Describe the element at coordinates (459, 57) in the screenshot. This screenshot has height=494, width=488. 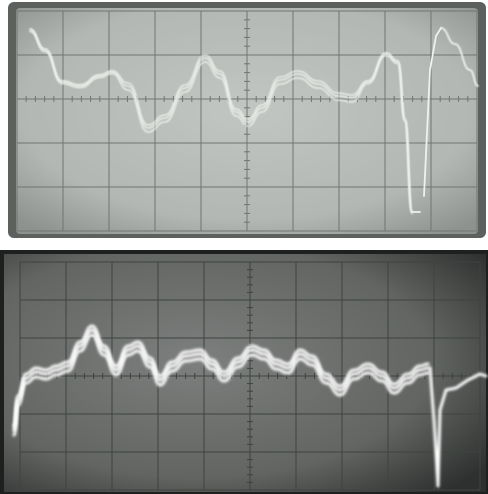
I see `trace-top-tail` at that location.